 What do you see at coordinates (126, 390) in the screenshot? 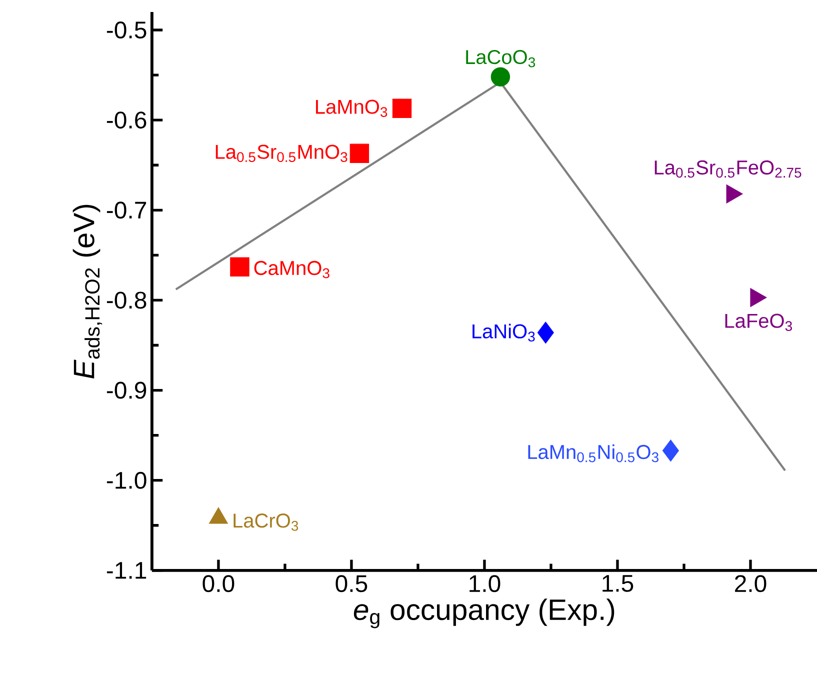
I see `y-tick-label: -0.9` at bounding box center [126, 390].